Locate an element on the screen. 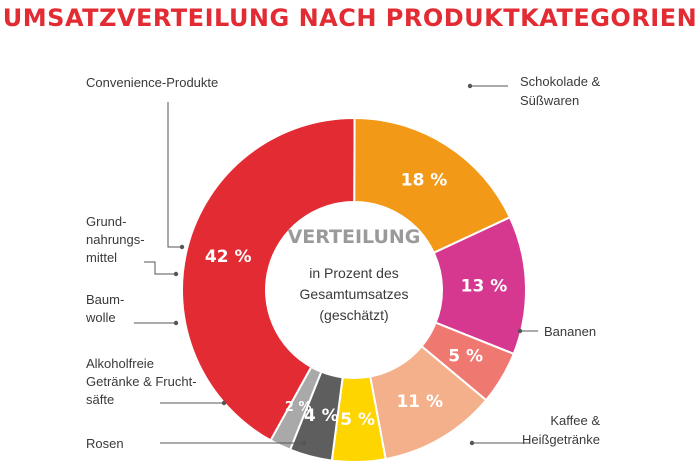  callout-6: Grund-nahrungs-mittel is located at coordinates (132, 245).